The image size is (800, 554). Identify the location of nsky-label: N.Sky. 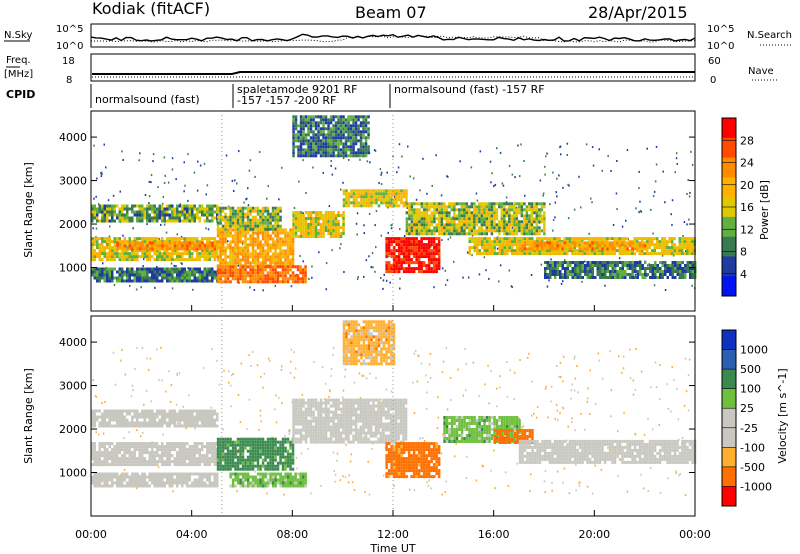
(18, 35).